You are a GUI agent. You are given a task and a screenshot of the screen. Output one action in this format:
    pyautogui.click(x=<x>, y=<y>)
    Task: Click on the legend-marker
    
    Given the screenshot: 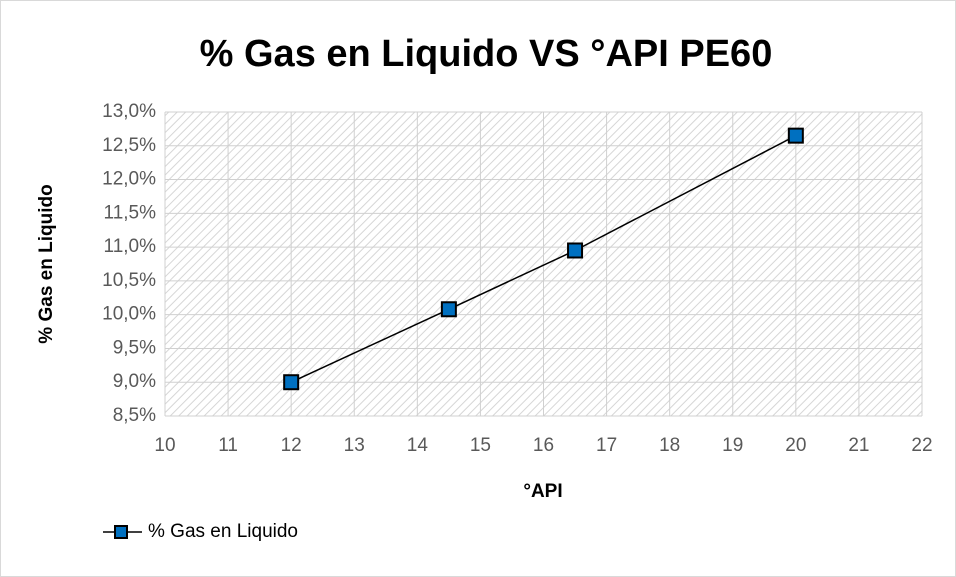 What is the action you would take?
    pyautogui.click(x=121, y=532)
    